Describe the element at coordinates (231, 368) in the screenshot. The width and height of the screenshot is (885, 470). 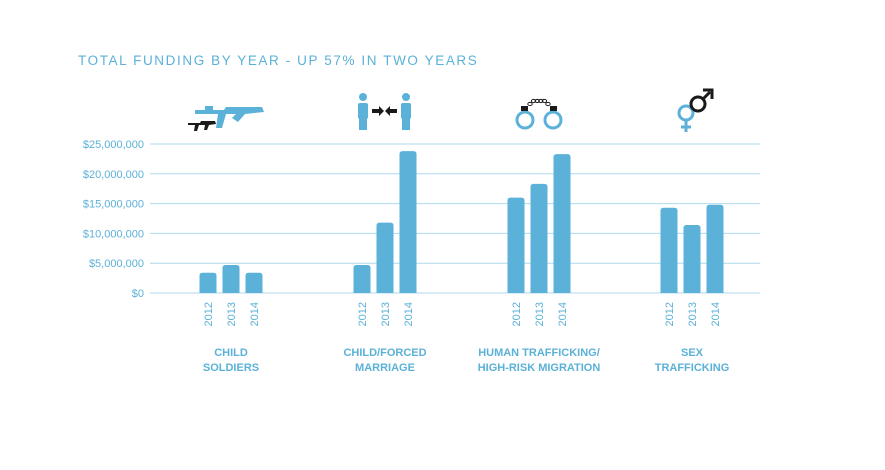
I see `category-label: SOLDIERS` at that location.